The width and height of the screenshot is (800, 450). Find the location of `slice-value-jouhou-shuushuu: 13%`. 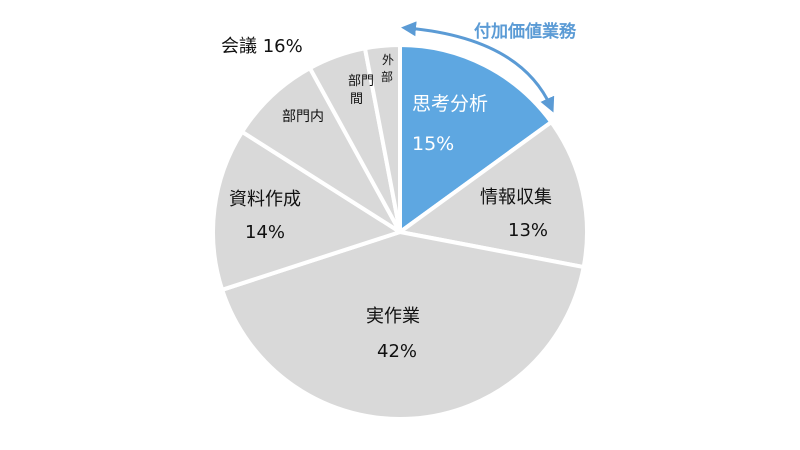

slice-value-jouhou-shuushuu: 13% is located at coordinates (528, 230).